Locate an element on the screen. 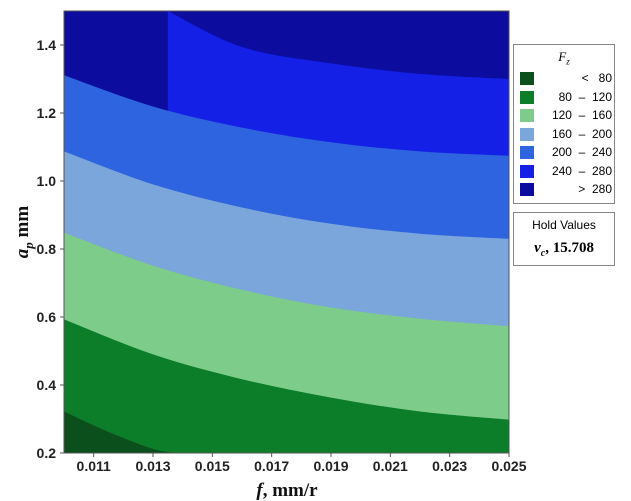 This screenshot has height=501, width=631. y-axis-title: ap mm is located at coordinates (24, 232).